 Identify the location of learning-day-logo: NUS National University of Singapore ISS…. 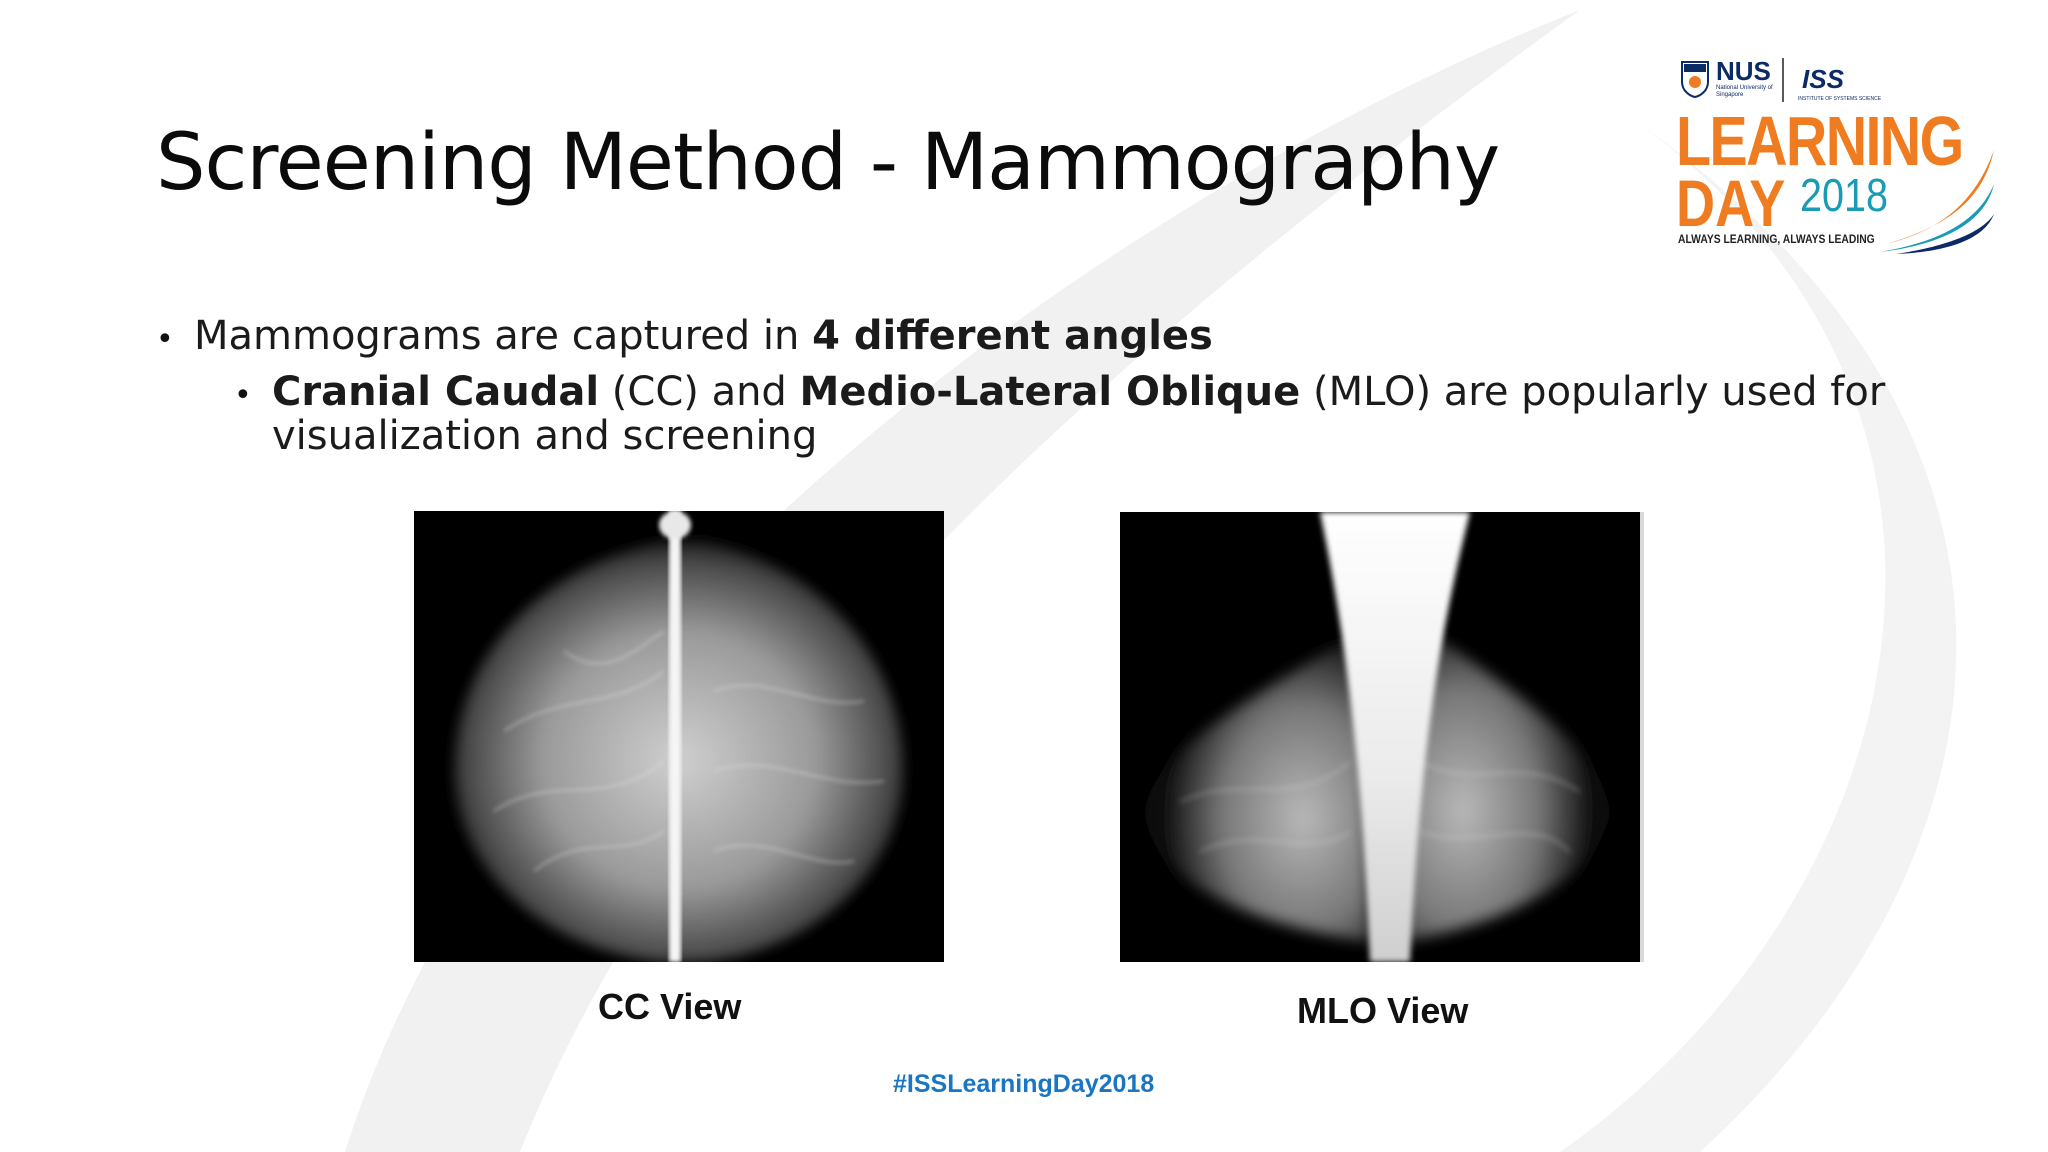
(1836, 153).